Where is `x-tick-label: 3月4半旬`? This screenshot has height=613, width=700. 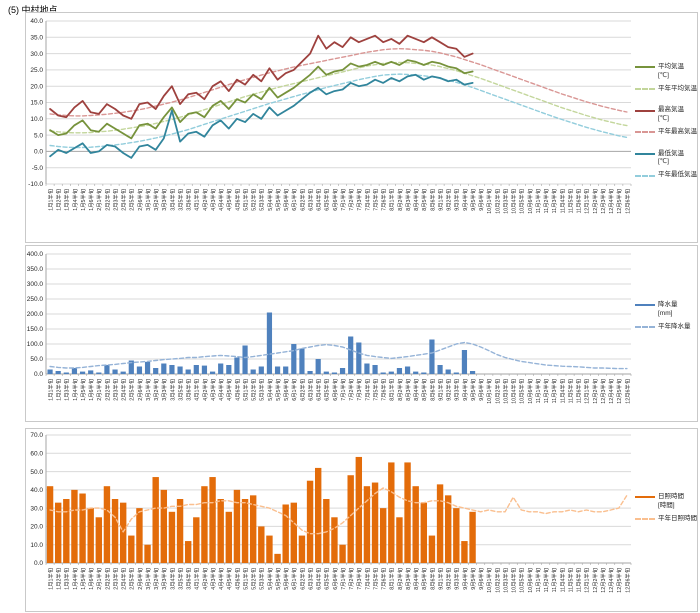 x-tick-label: 3月4半旬 is located at coordinates (172, 200).